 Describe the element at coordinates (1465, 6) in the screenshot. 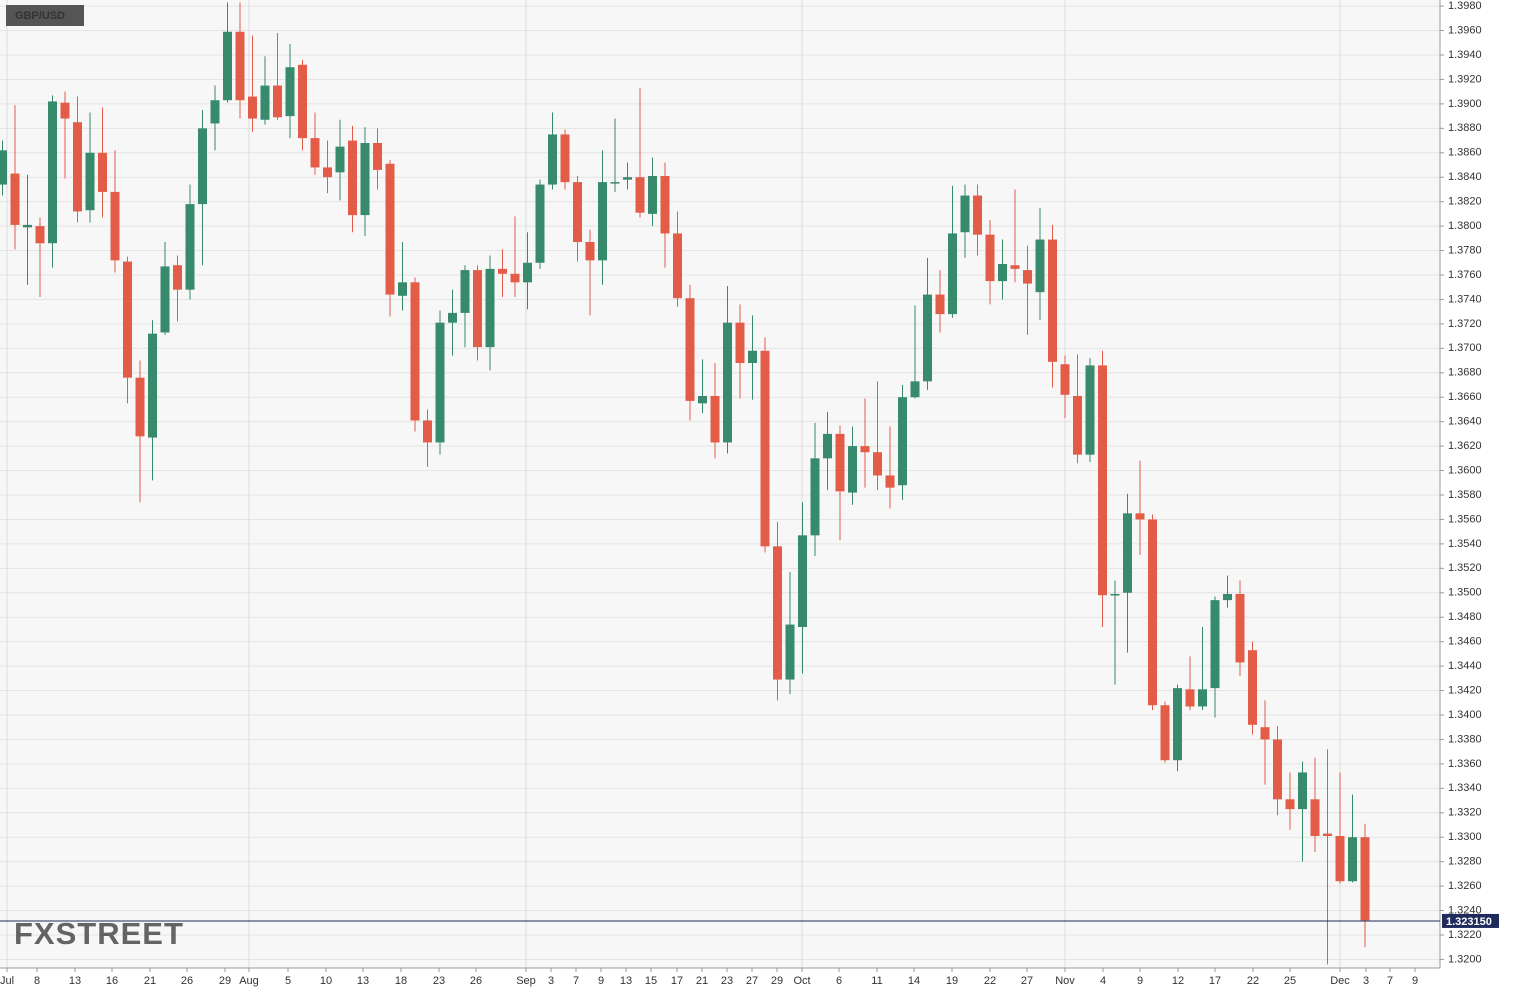

I see `y-tick-label: 1.3980` at that location.